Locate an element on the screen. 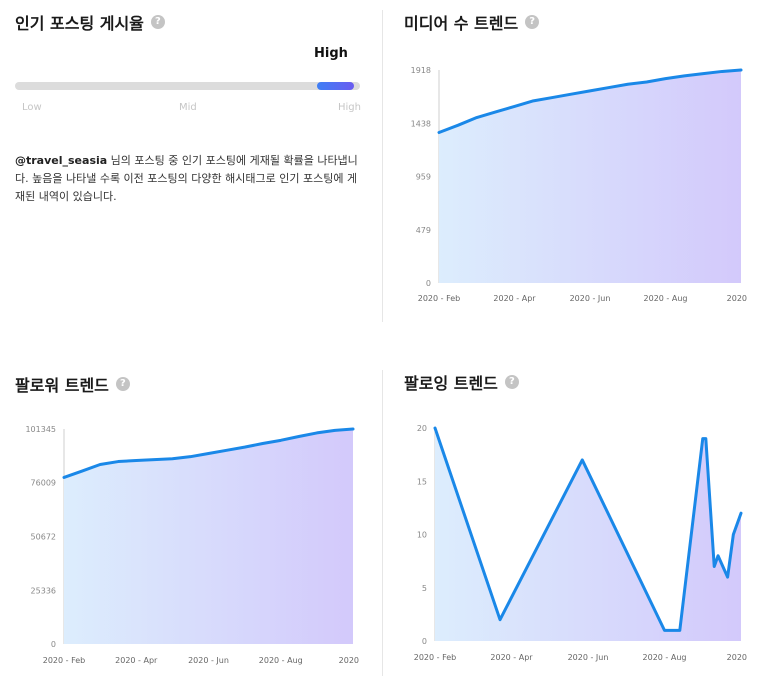 Image resolution: width=757 pixels, height=676 pixels. scale-label-low: Low is located at coordinates (32, 107).